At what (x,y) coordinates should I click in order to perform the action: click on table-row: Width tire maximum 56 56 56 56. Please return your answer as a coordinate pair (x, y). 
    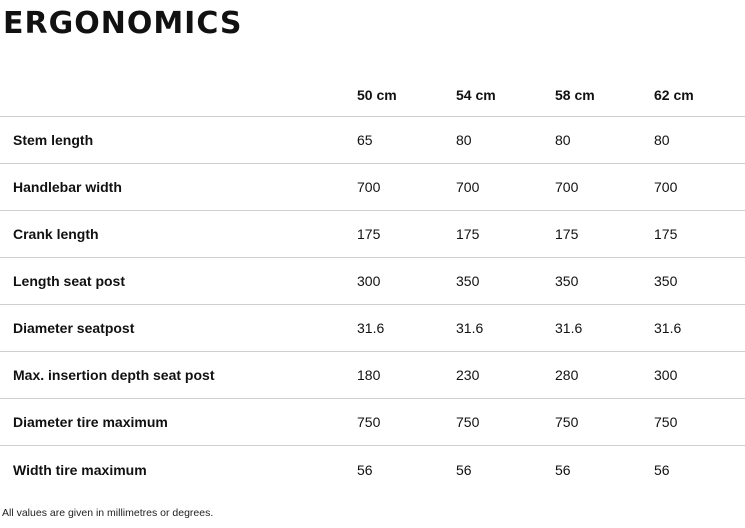
    Looking at the image, I should click on (372, 469).